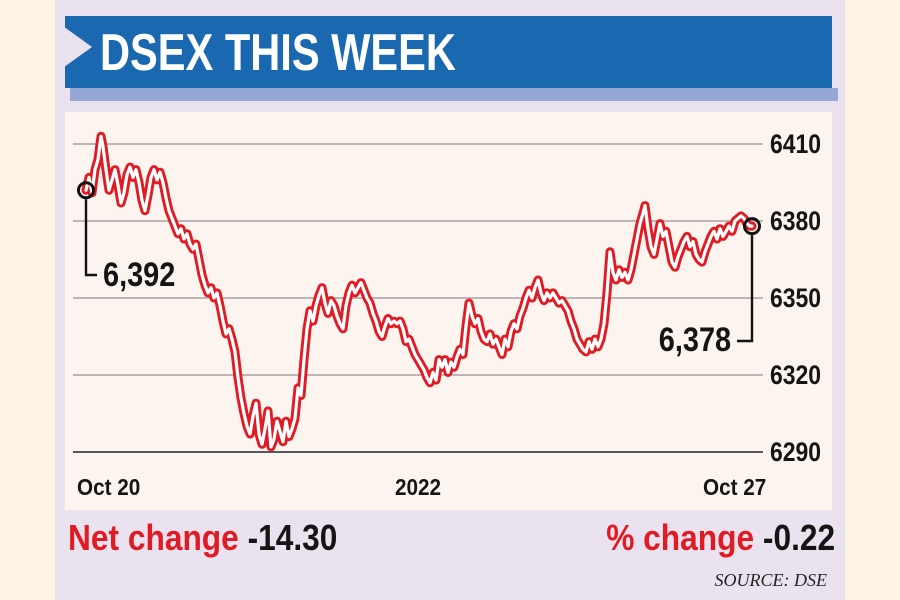  What do you see at coordinates (680, 537) in the screenshot?
I see `pct-change-label: % change` at bounding box center [680, 537].